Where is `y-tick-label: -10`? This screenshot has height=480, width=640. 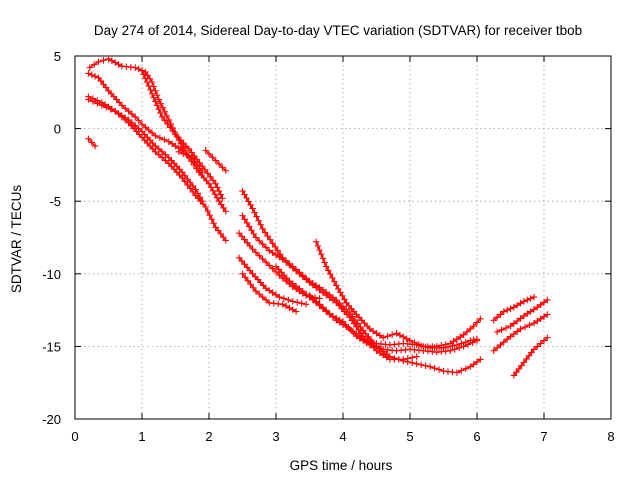
y-tick-label: -10 is located at coordinates (51, 274).